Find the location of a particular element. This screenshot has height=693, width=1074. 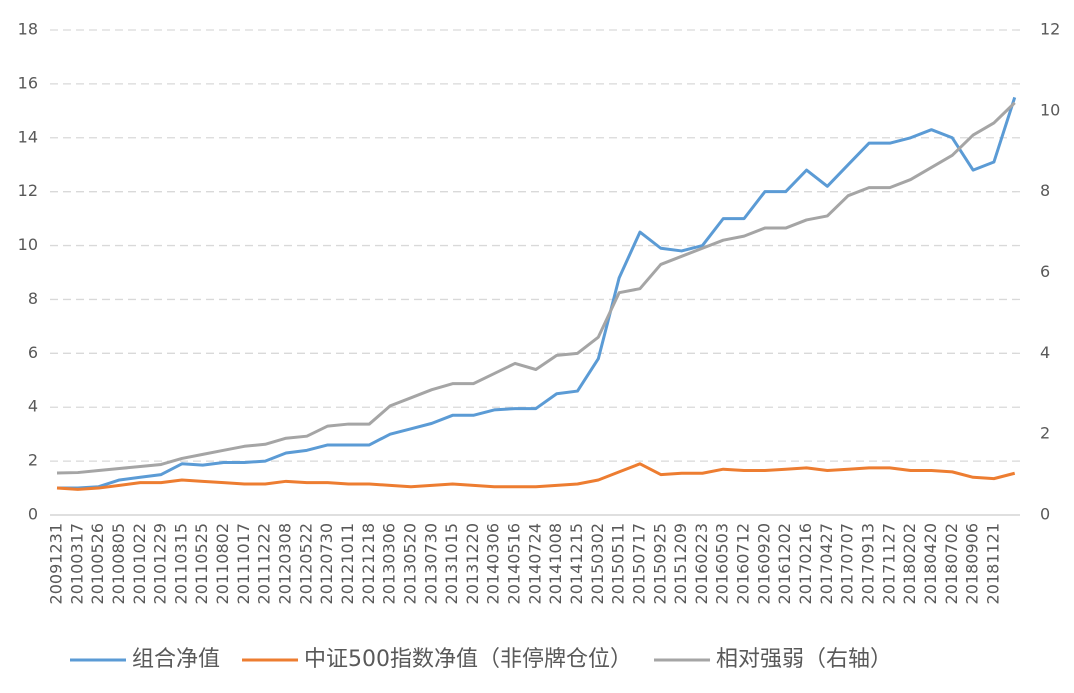

y2-tick-label: 0 is located at coordinates (1045, 514).